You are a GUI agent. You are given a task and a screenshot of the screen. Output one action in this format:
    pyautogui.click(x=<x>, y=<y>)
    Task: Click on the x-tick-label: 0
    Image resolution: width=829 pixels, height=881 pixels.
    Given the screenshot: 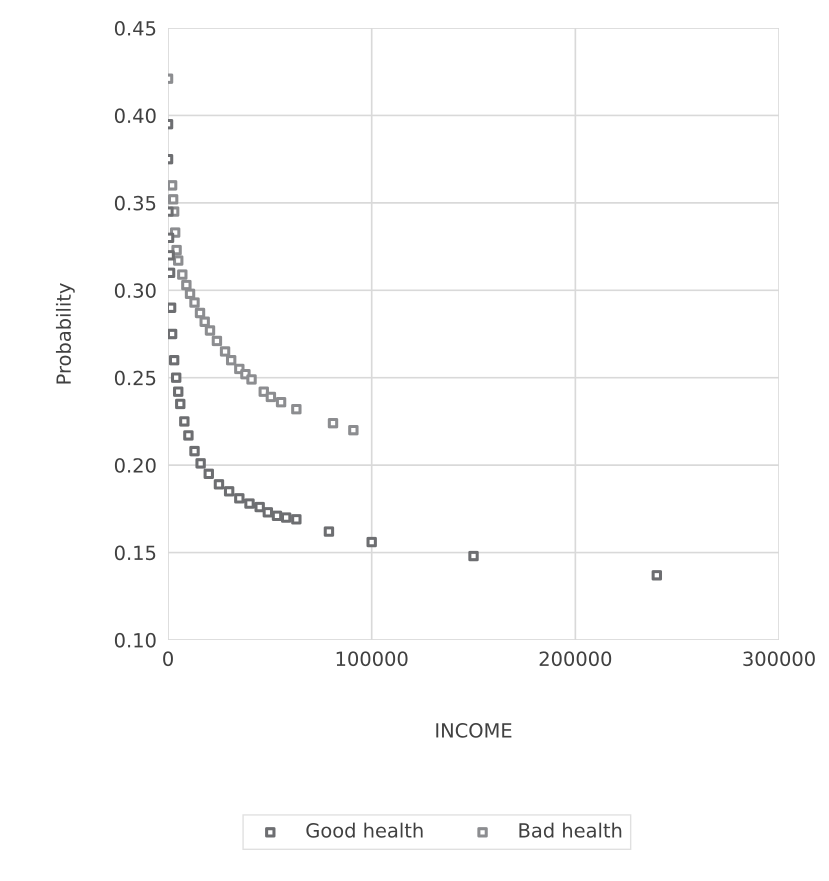 What is the action you would take?
    pyautogui.click(x=168, y=658)
    